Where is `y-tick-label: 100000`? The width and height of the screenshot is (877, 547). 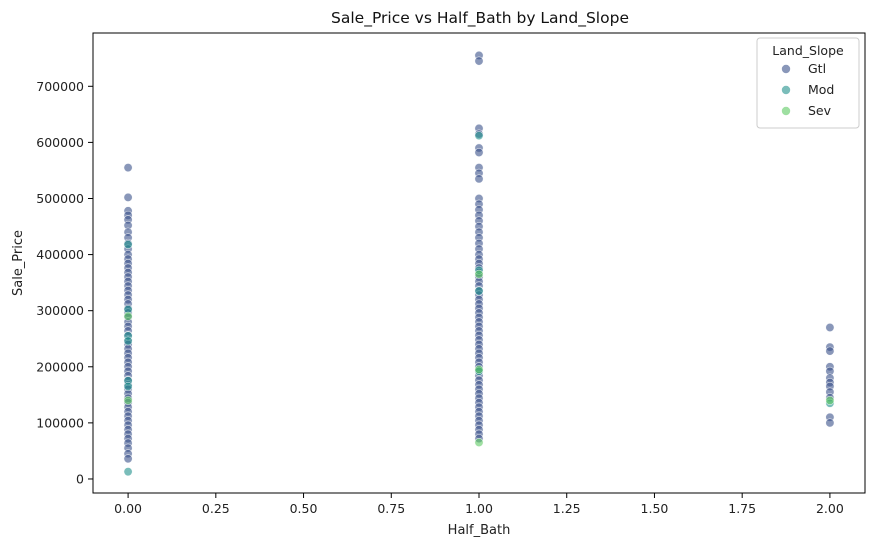
y-tick-label: 100000 is located at coordinates (60, 422).